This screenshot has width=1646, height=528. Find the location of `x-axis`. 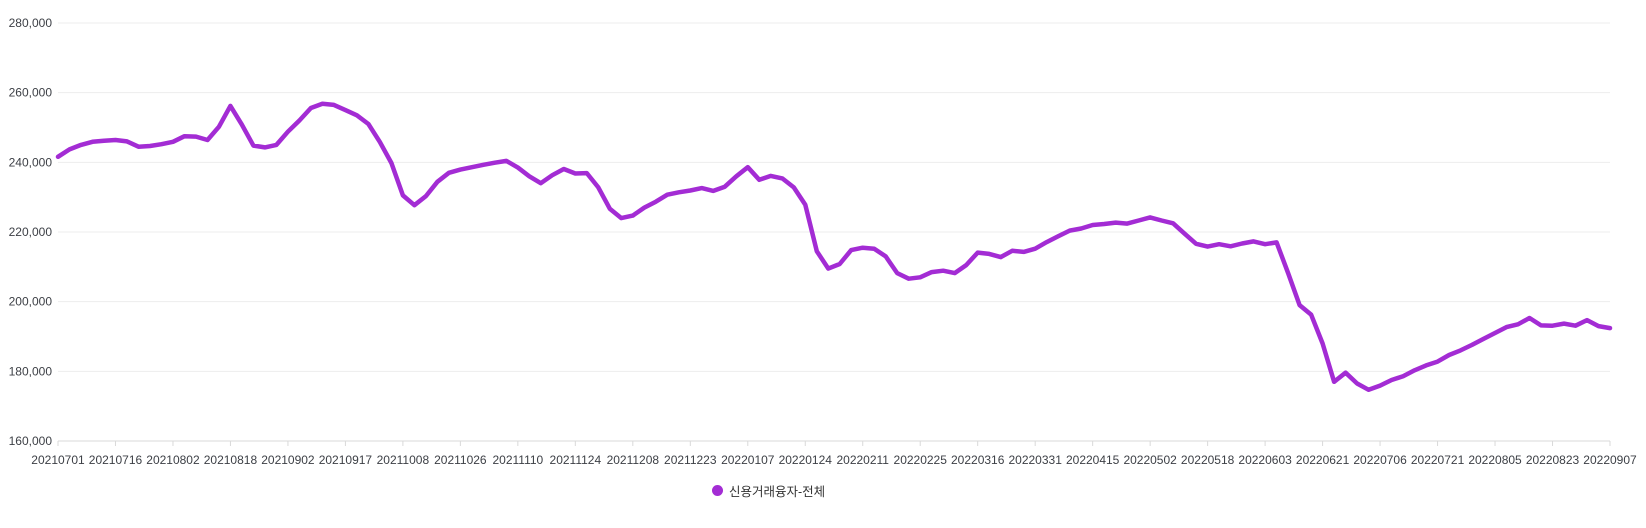

x-axis is located at coordinates (834, 443).